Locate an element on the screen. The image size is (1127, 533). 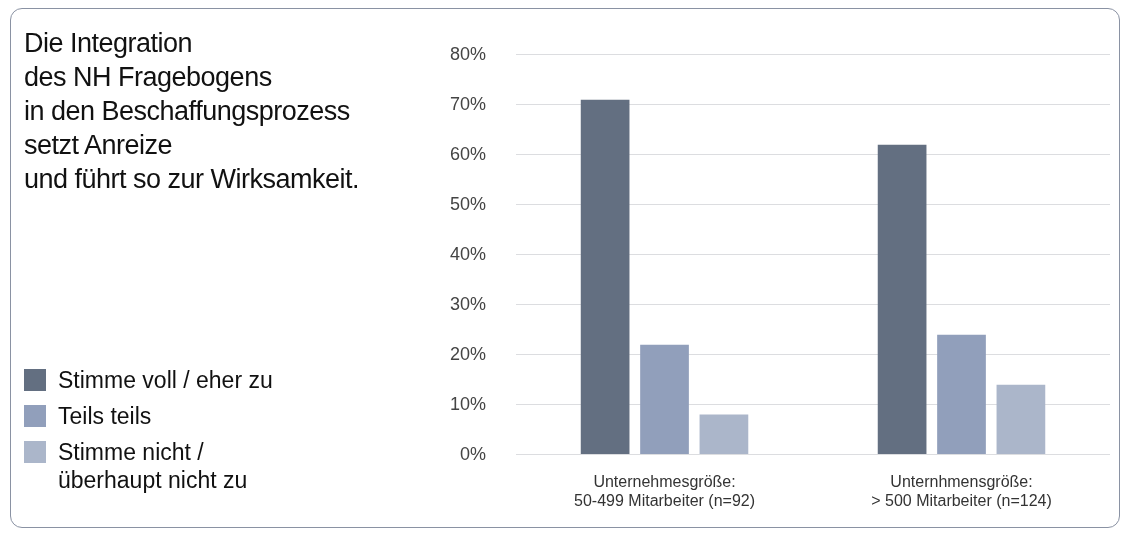
y-tick-label: 10% is located at coordinates (468, 403).